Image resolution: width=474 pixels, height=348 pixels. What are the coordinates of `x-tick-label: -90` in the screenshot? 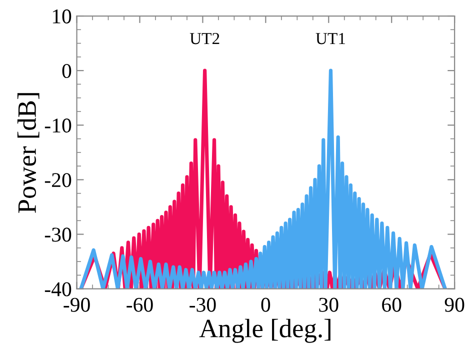 It's located at (77, 305).